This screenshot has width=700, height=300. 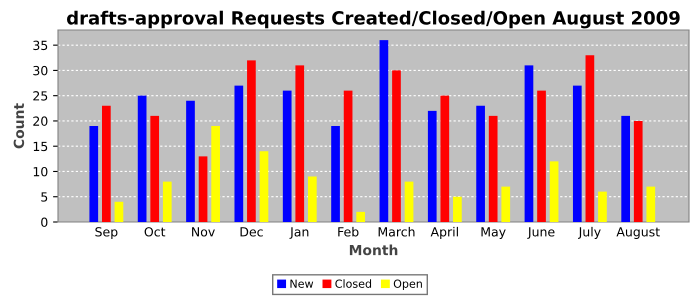 What do you see at coordinates (44, 197) in the screenshot?
I see `y-tick-label: 5` at bounding box center [44, 197].